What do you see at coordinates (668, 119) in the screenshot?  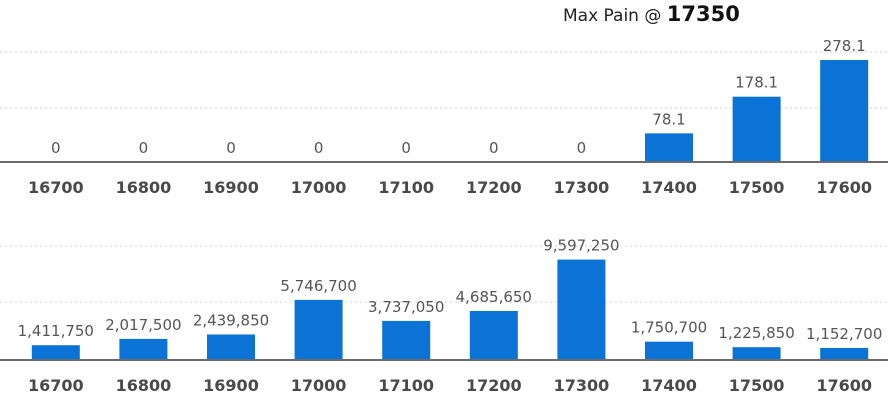 I see `chart-0-data-label-7: 78.1` at bounding box center [668, 119].